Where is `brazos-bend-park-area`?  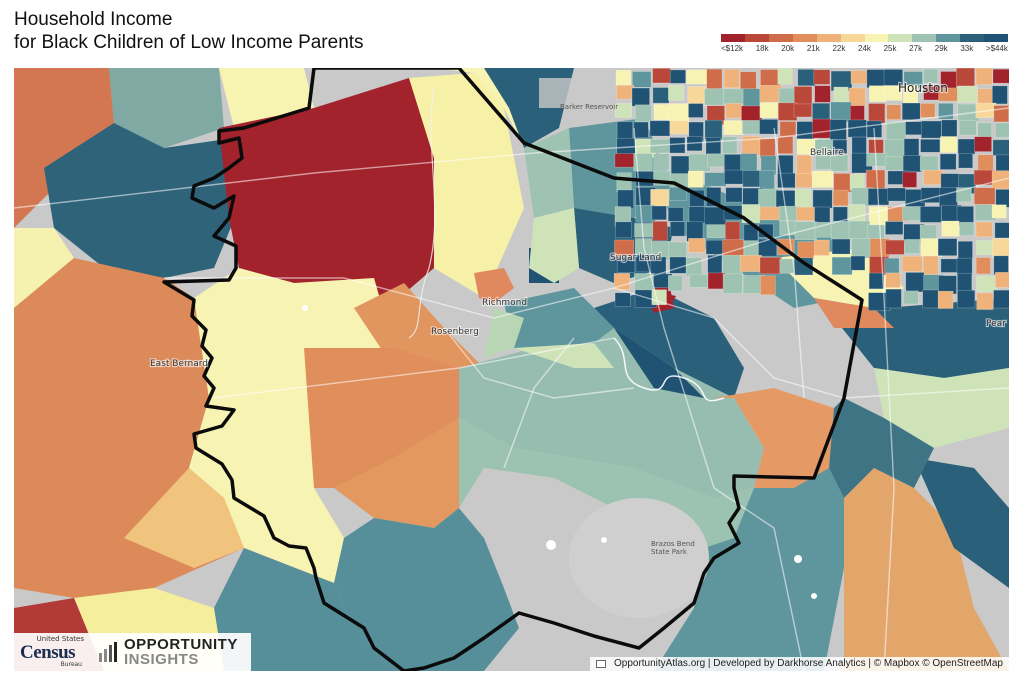
brazos-bend-park-area is located at coordinates (639, 558).